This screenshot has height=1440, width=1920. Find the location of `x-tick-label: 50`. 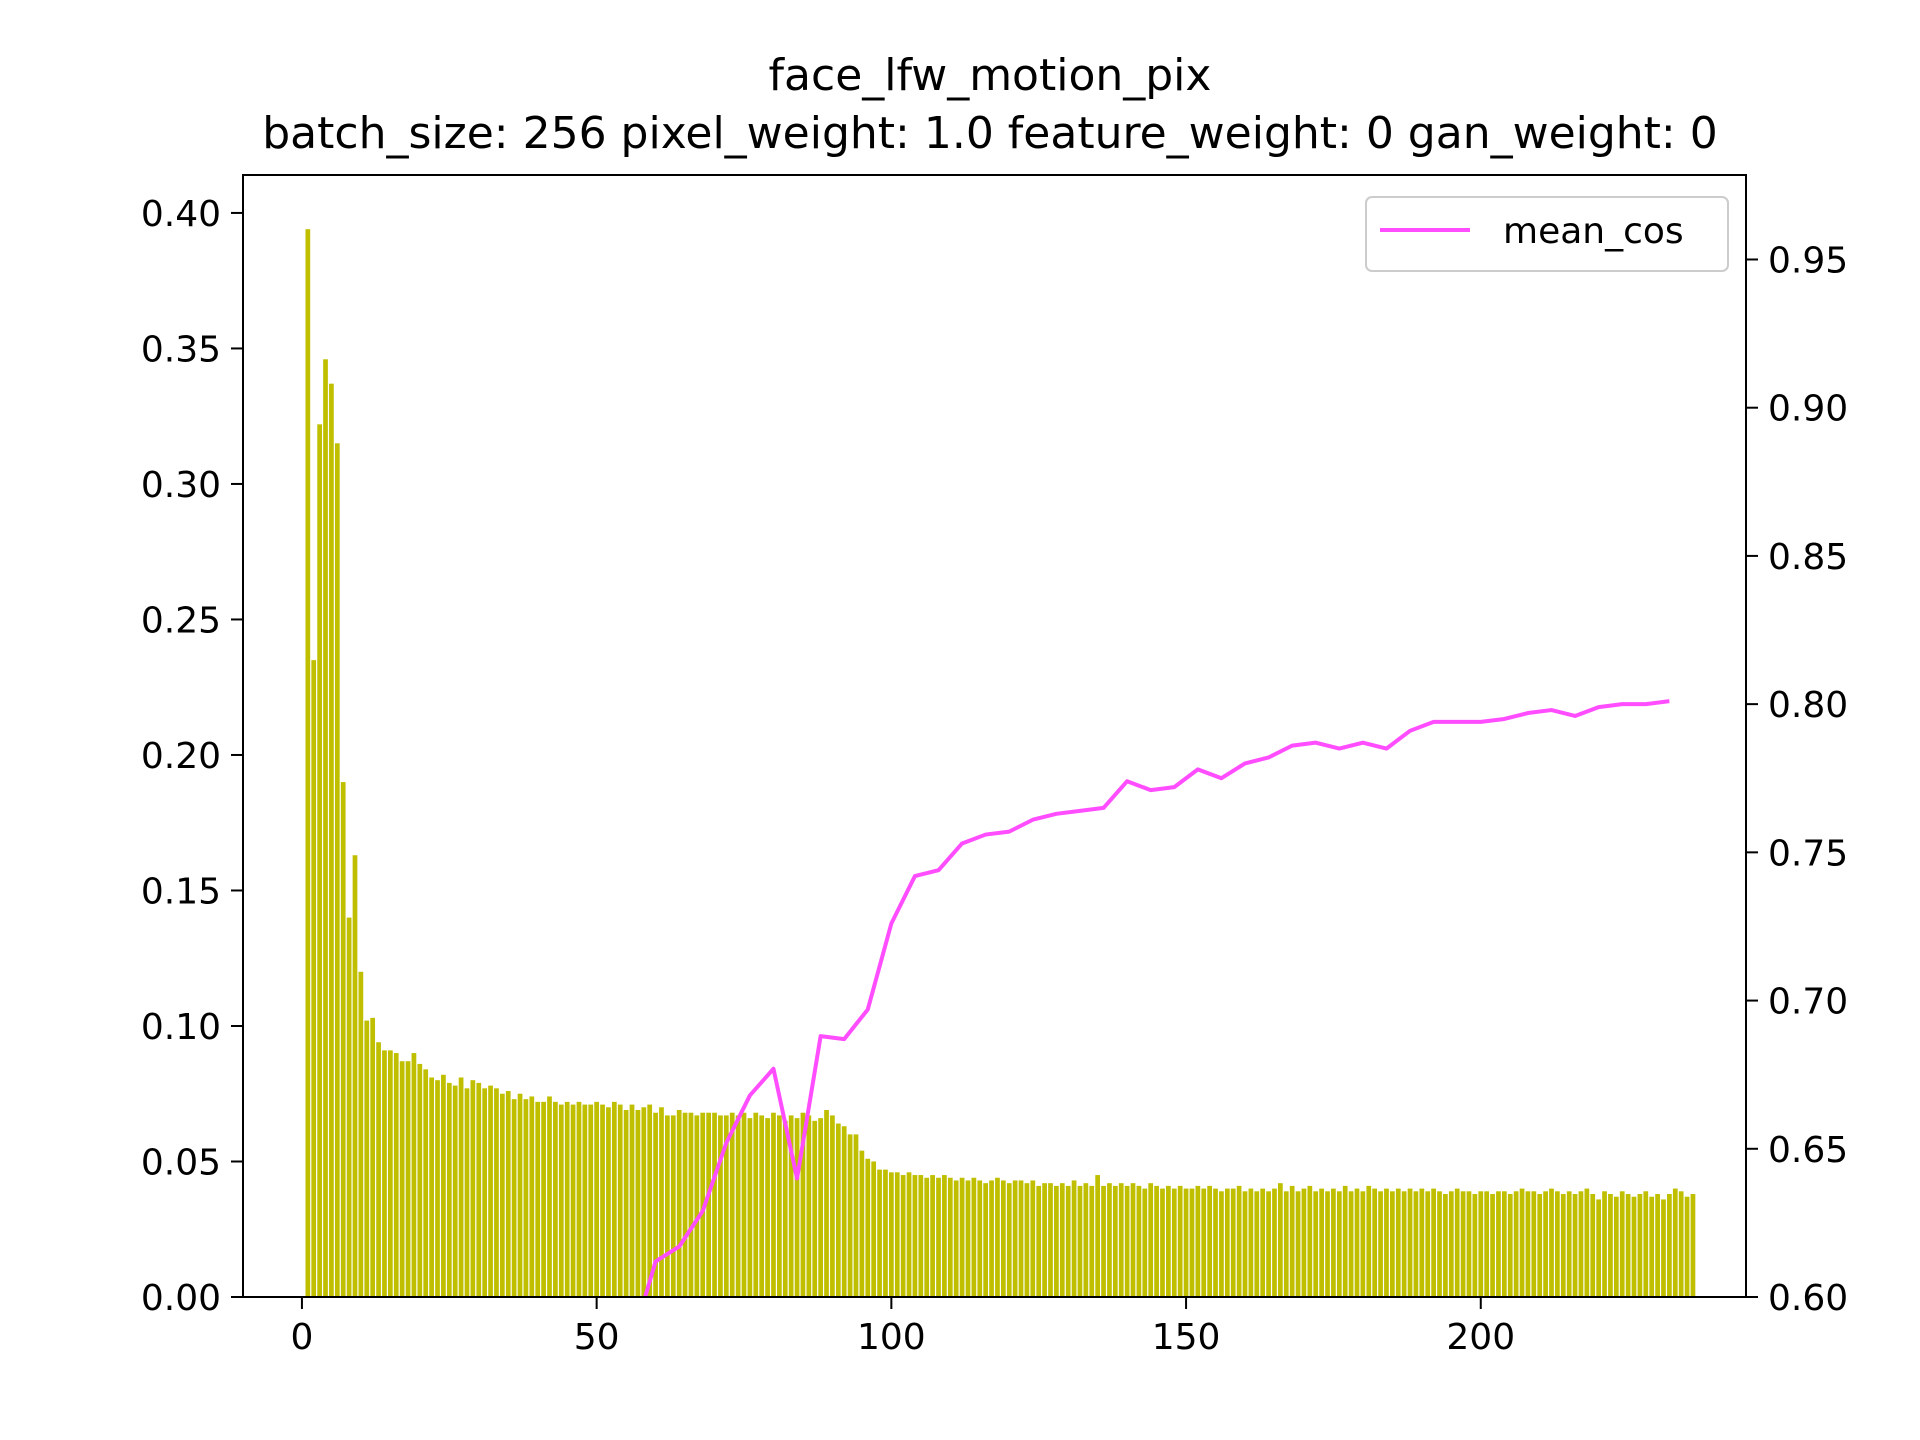

x-tick-label: 50 is located at coordinates (597, 1337).